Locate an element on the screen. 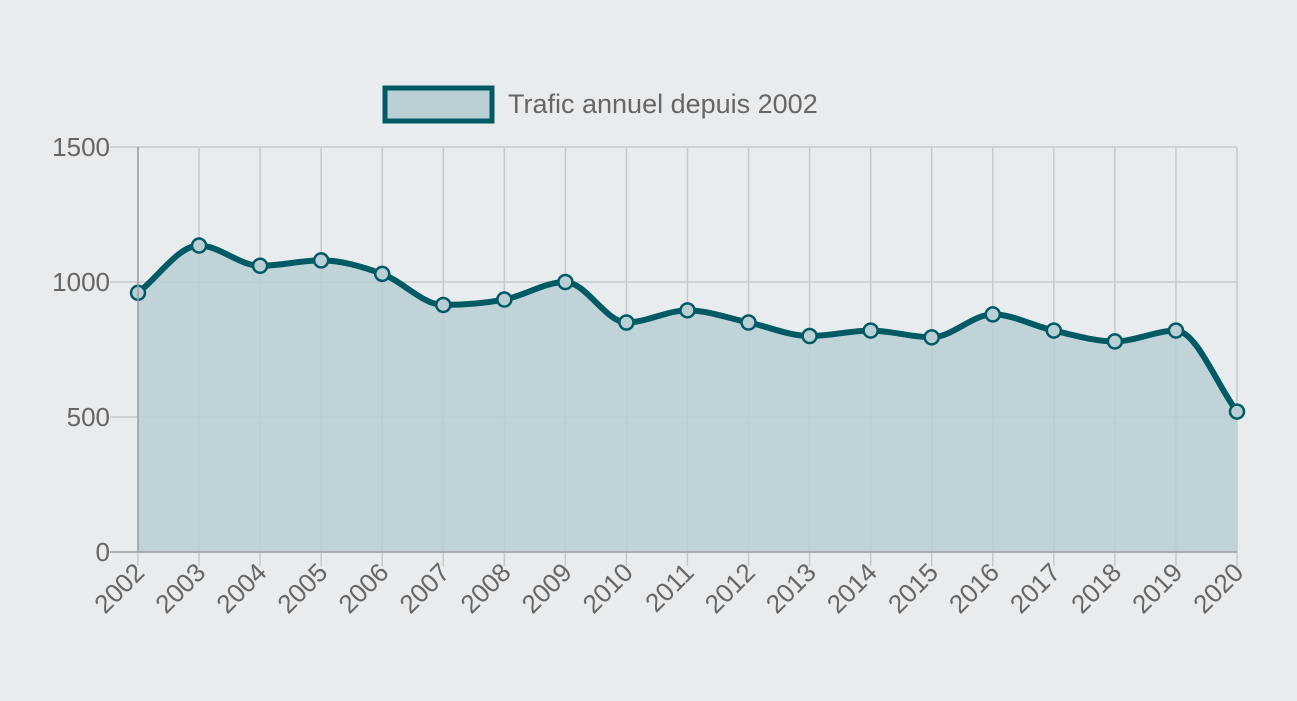 This screenshot has width=1297, height=701. y-tick-label: 500 is located at coordinates (88, 417).